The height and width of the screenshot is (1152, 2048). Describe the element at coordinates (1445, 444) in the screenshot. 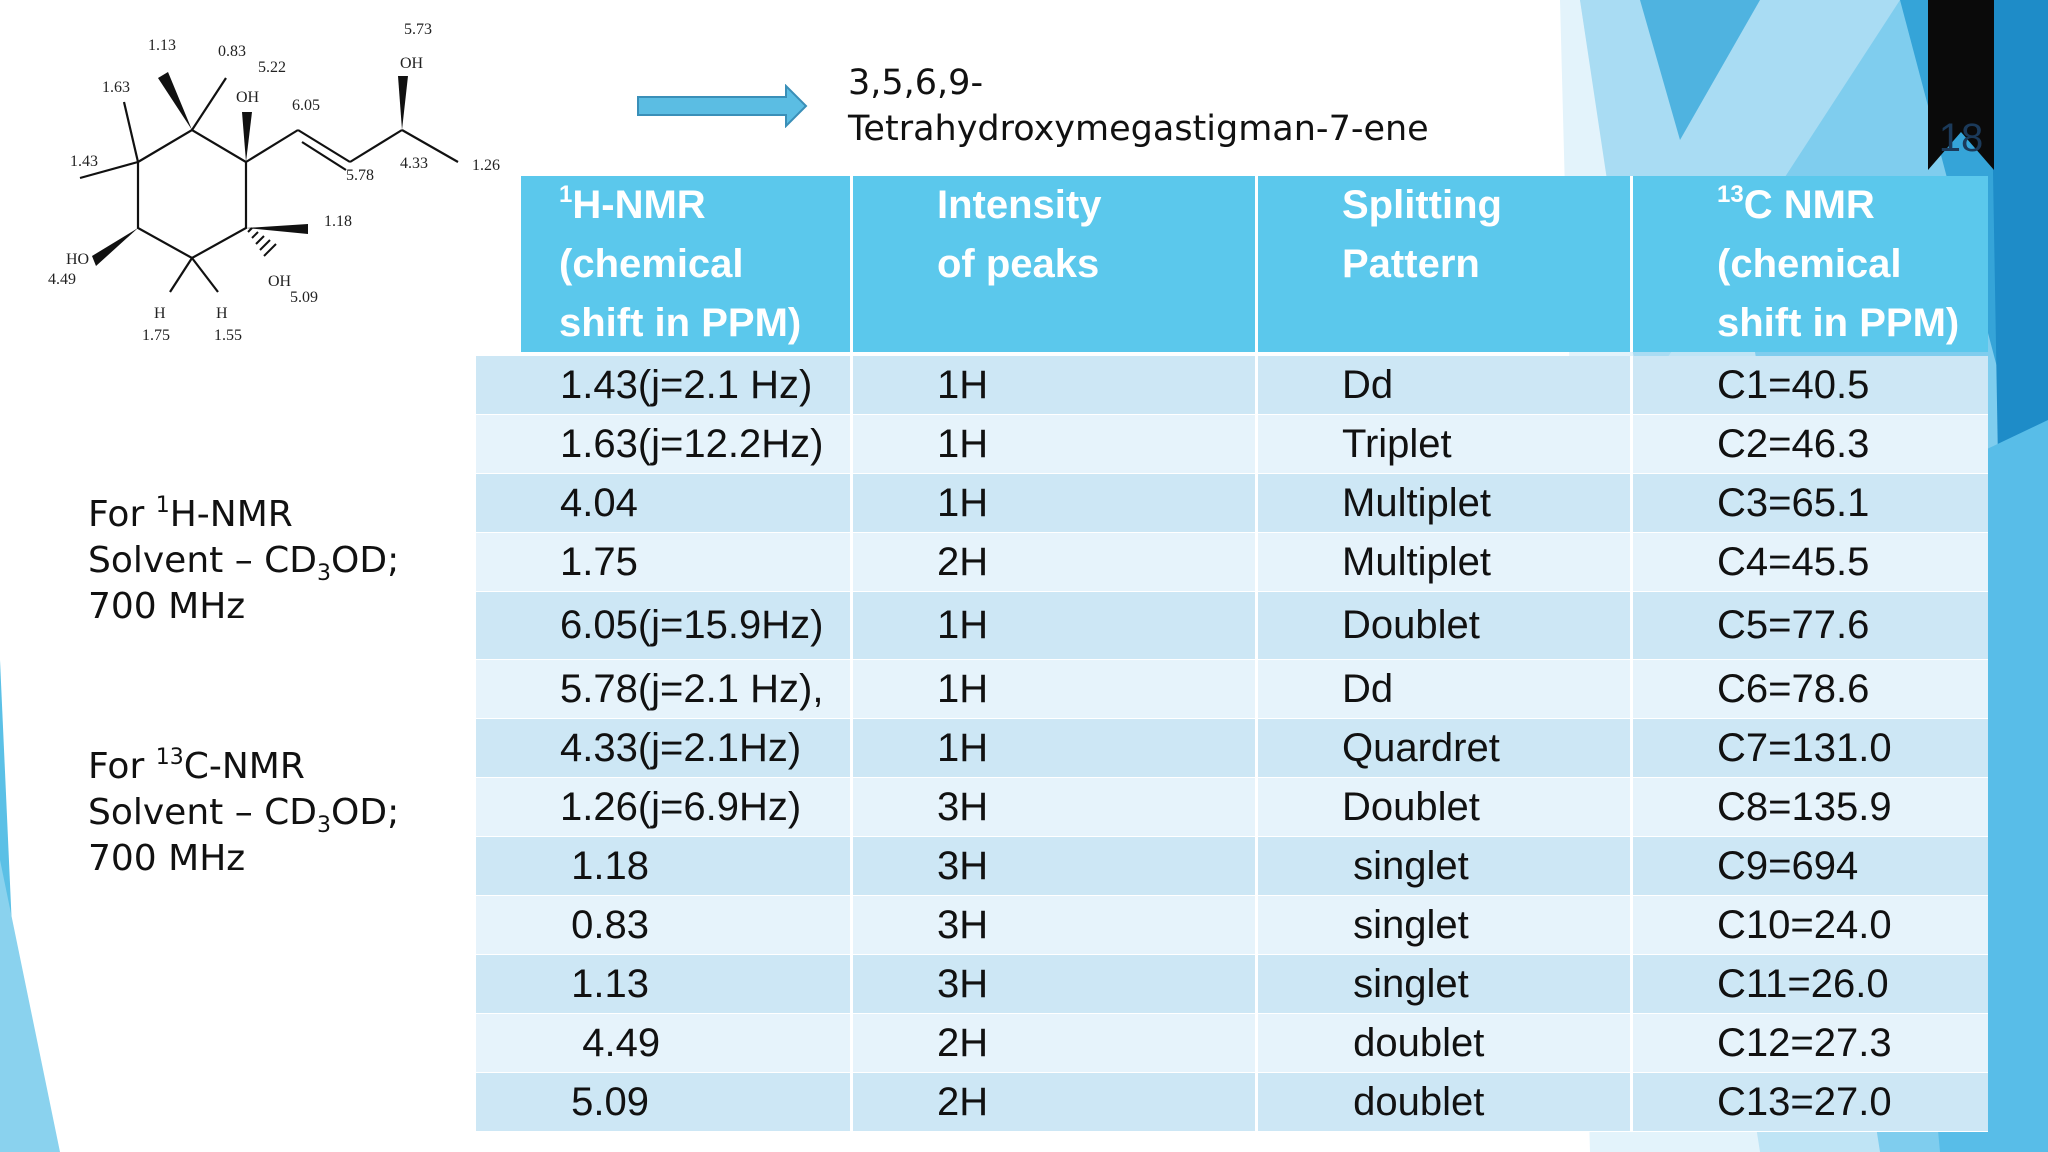

I see `cell-splitting: Triplet` at that location.